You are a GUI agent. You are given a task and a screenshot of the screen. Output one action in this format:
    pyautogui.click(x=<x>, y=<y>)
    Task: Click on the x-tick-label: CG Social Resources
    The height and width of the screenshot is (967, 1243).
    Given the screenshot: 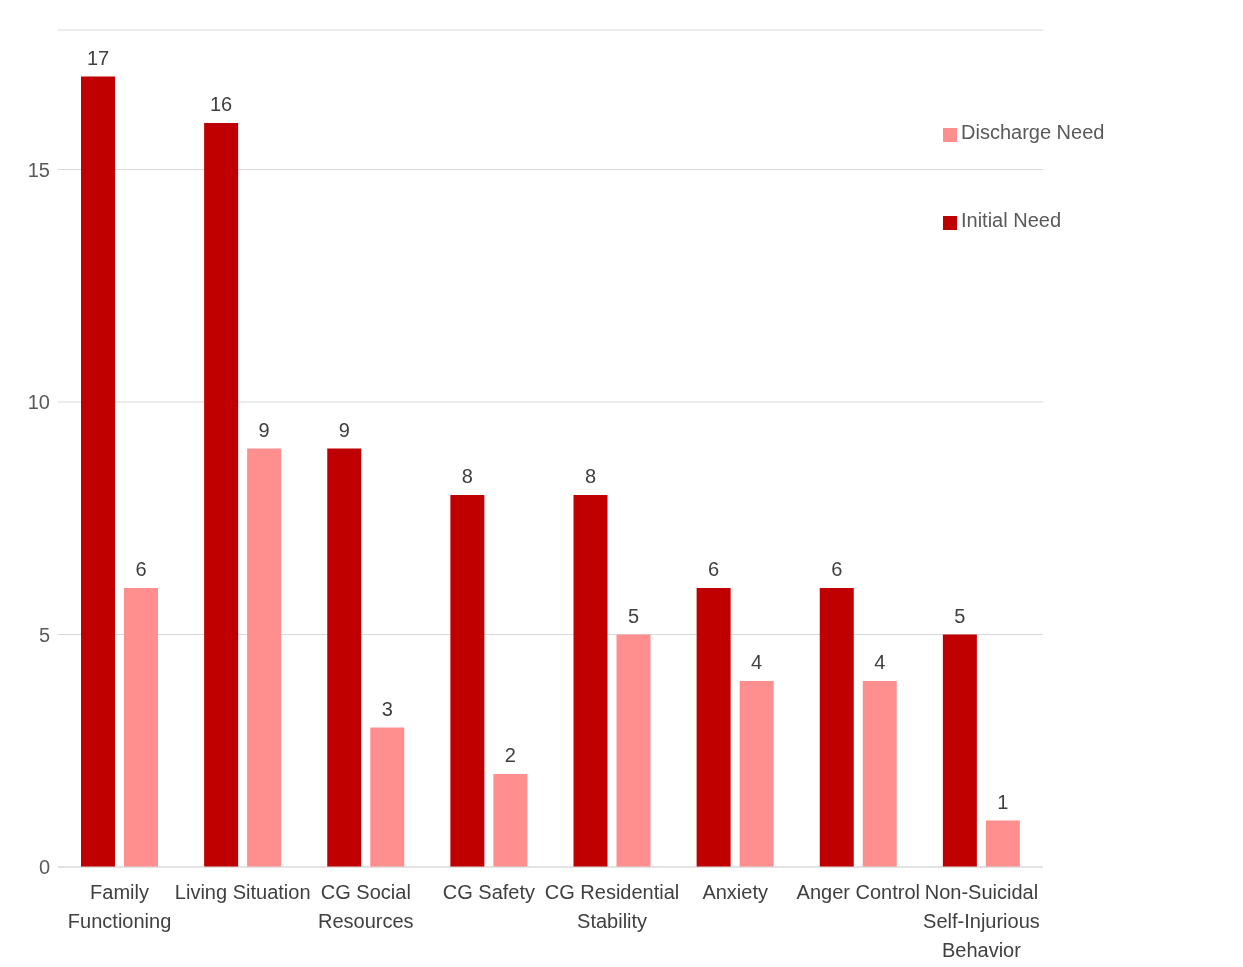 What is the action you would take?
    pyautogui.click(x=366, y=906)
    